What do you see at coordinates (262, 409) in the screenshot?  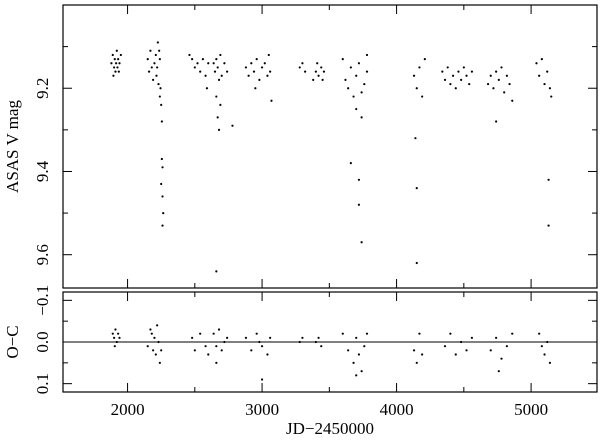 I see `x-tick-label: 3000` at bounding box center [262, 409].